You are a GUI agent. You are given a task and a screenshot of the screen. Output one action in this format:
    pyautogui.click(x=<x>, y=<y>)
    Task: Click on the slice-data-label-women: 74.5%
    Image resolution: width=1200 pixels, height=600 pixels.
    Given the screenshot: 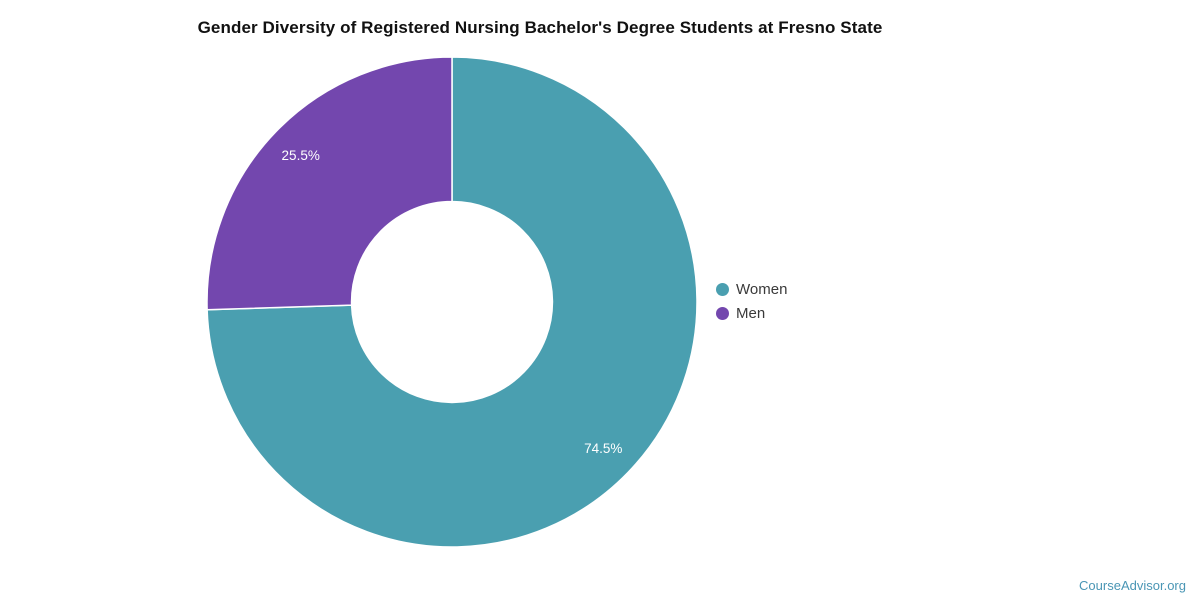 What is the action you would take?
    pyautogui.click(x=603, y=448)
    